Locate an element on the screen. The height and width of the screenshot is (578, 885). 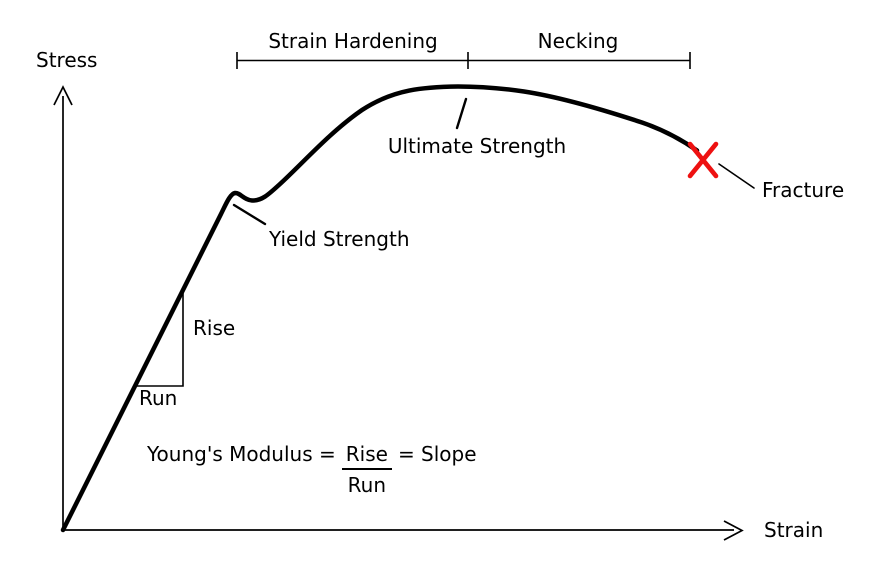
y-axis-label: Stress is located at coordinates (67, 60).